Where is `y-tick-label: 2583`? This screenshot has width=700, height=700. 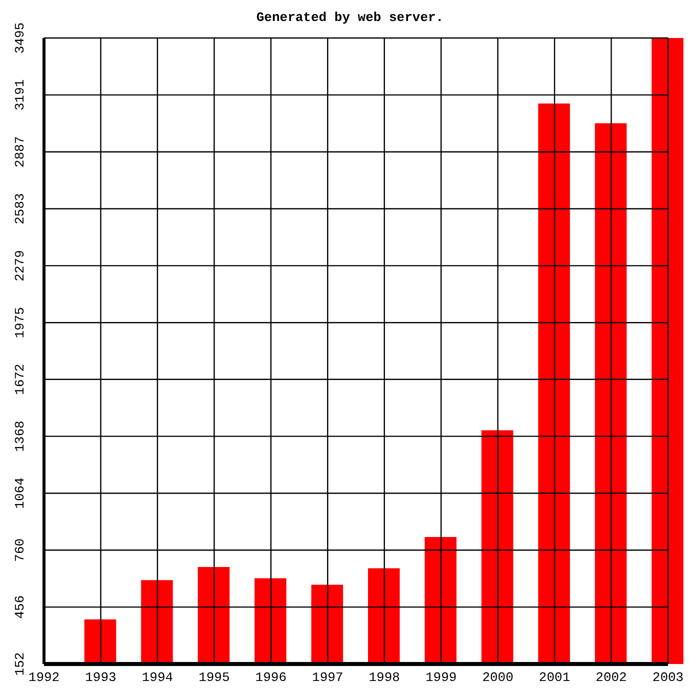 y-tick-label: 2583 is located at coordinates (20, 208).